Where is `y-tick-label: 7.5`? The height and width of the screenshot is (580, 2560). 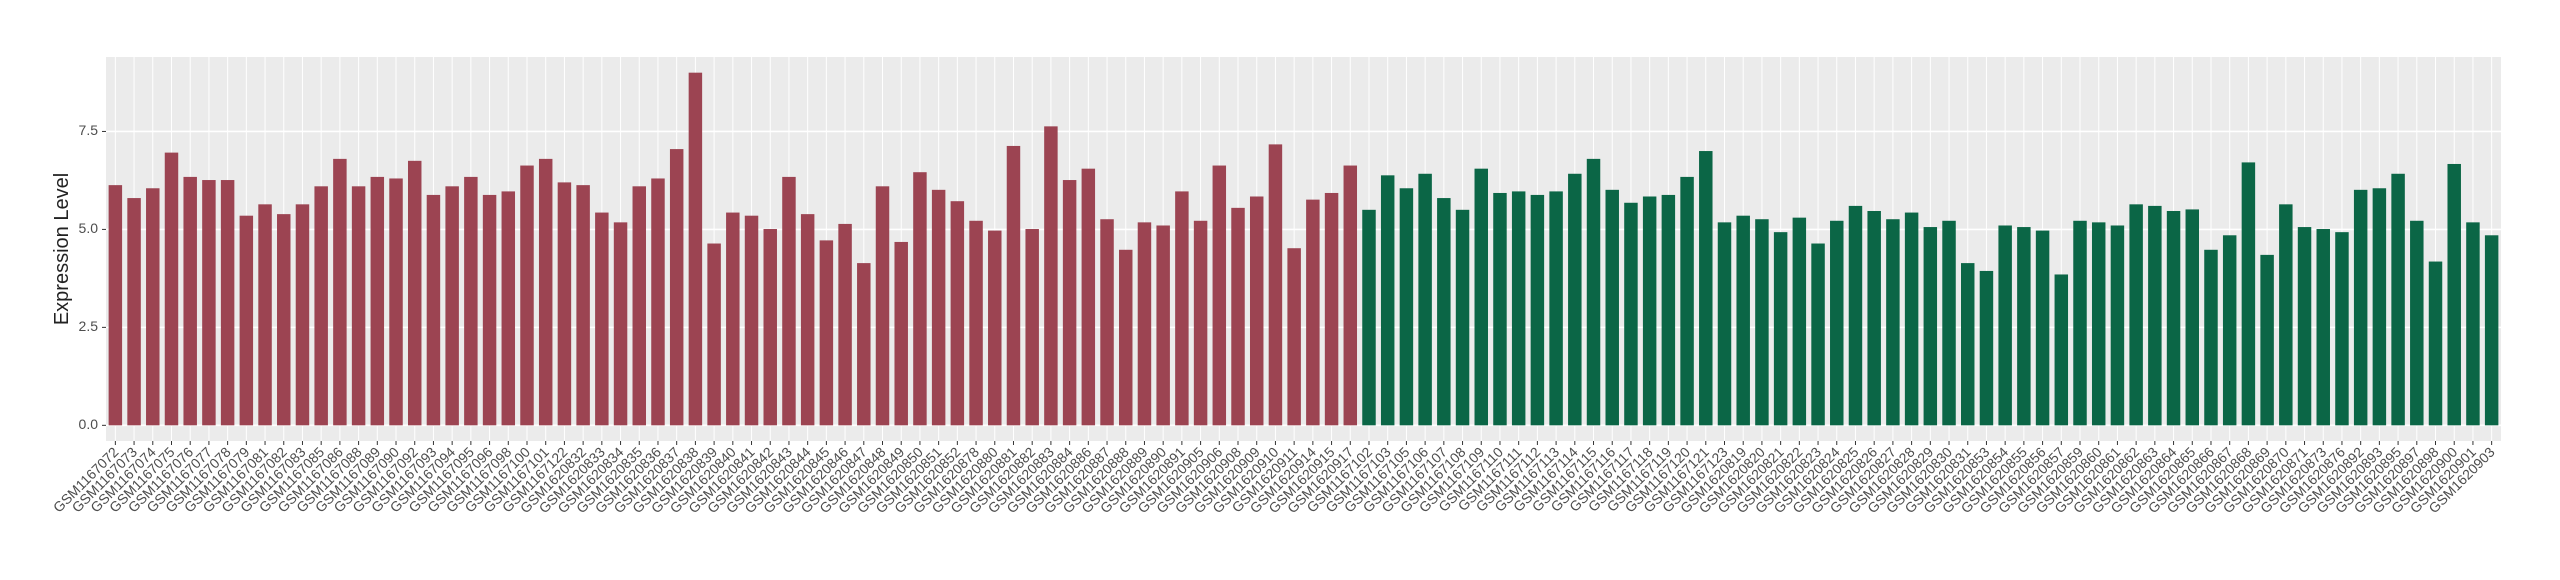
y-tick-label: 7.5 is located at coordinates (89, 130).